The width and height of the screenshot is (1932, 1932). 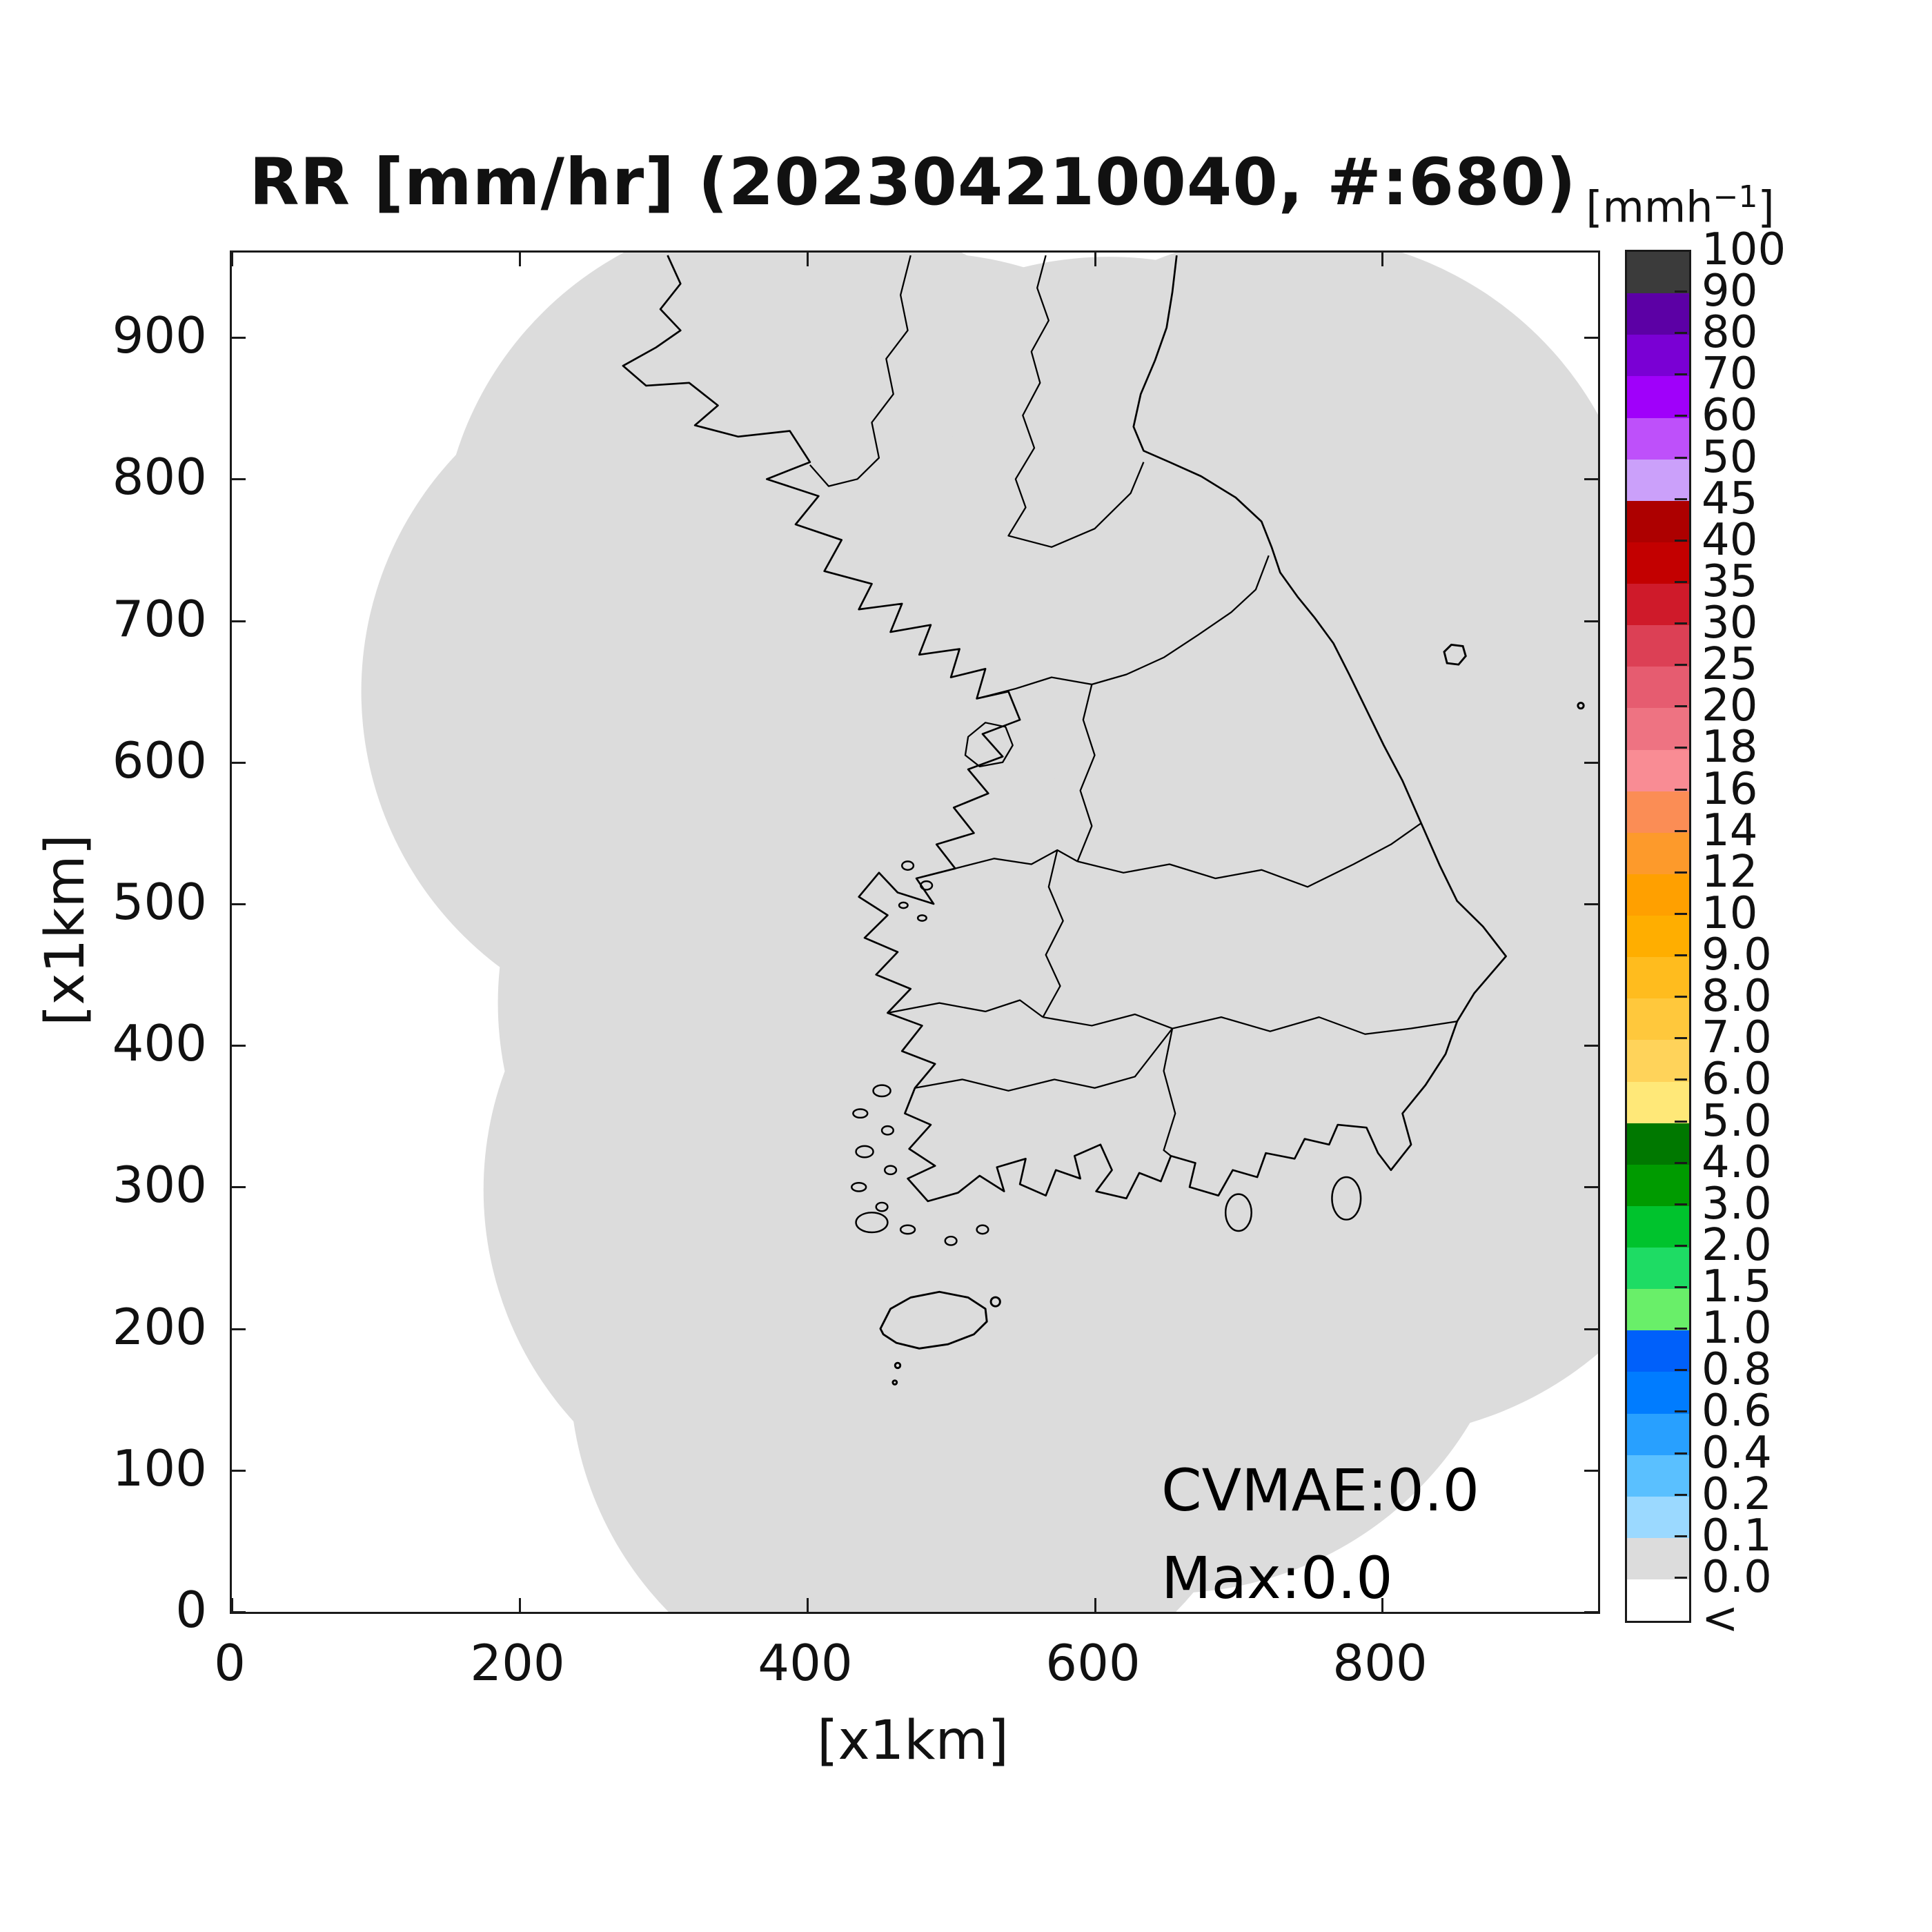 I want to click on colorbar-tick-label: 8.0, so click(x=1737, y=997).